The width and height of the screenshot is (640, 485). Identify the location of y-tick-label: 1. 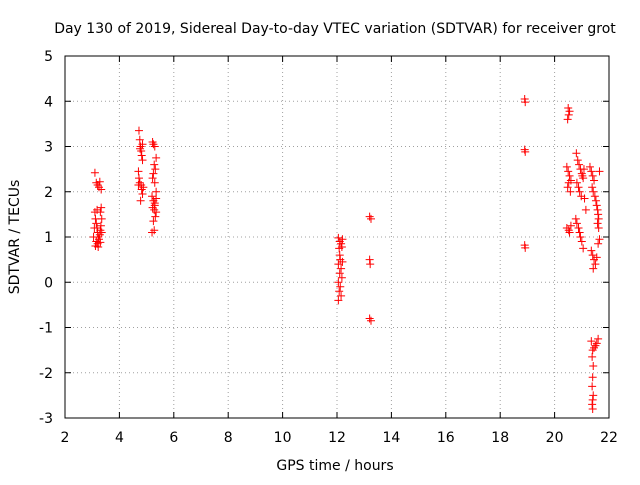
(48, 238).